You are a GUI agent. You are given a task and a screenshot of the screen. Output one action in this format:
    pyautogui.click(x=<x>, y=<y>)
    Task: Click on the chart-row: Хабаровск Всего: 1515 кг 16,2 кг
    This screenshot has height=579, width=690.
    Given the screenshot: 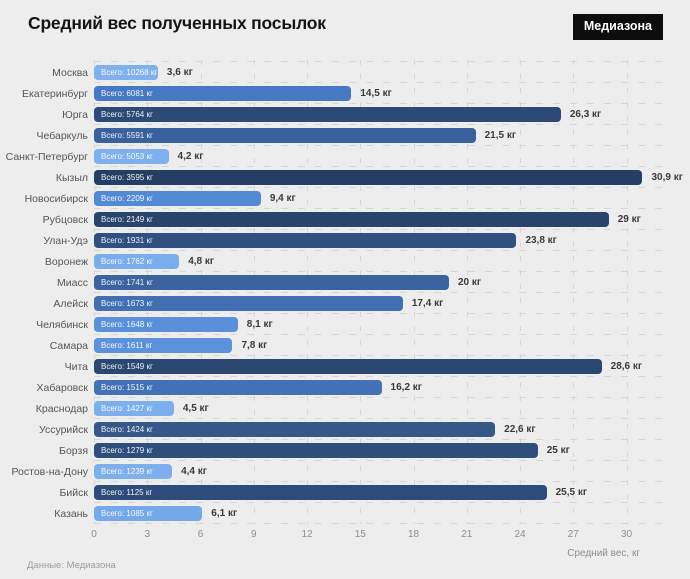 What is the action you would take?
    pyautogui.click(x=331, y=387)
    